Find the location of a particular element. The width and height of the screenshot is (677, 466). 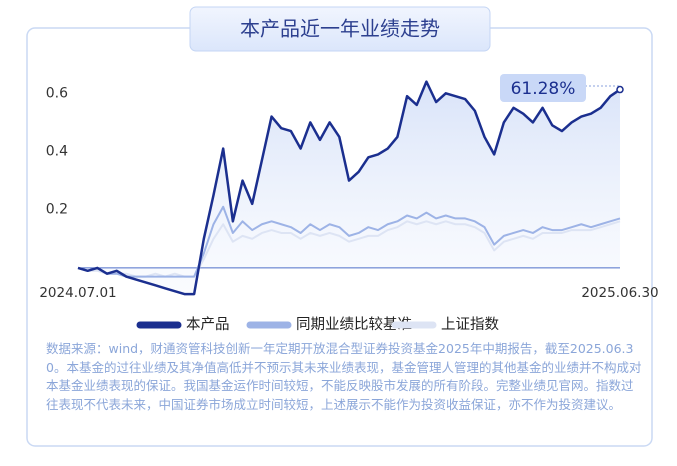

legend-label: 上证指数 is located at coordinates (470, 324).